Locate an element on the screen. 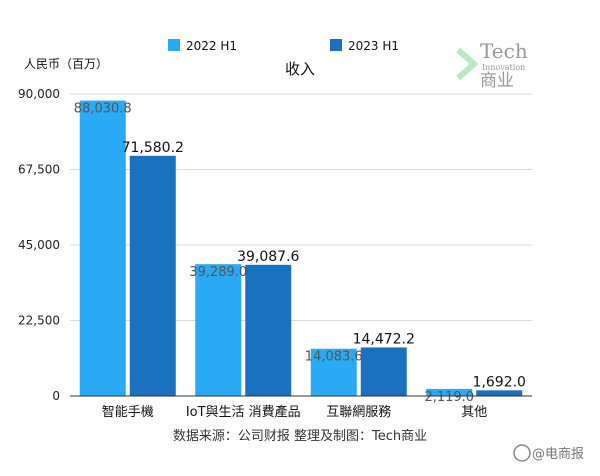  x-category-label: 智能手機 is located at coordinates (128, 412).